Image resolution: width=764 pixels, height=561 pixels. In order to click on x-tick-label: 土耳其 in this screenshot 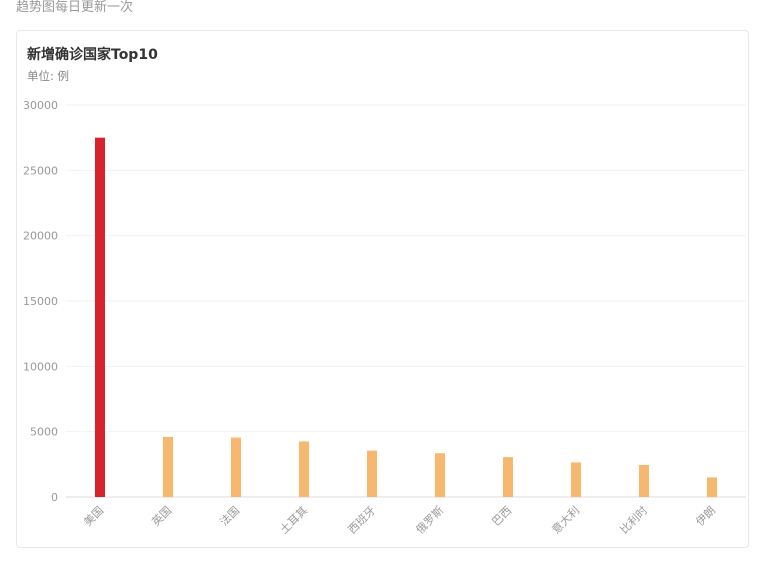, I will do `click(294, 520)`.